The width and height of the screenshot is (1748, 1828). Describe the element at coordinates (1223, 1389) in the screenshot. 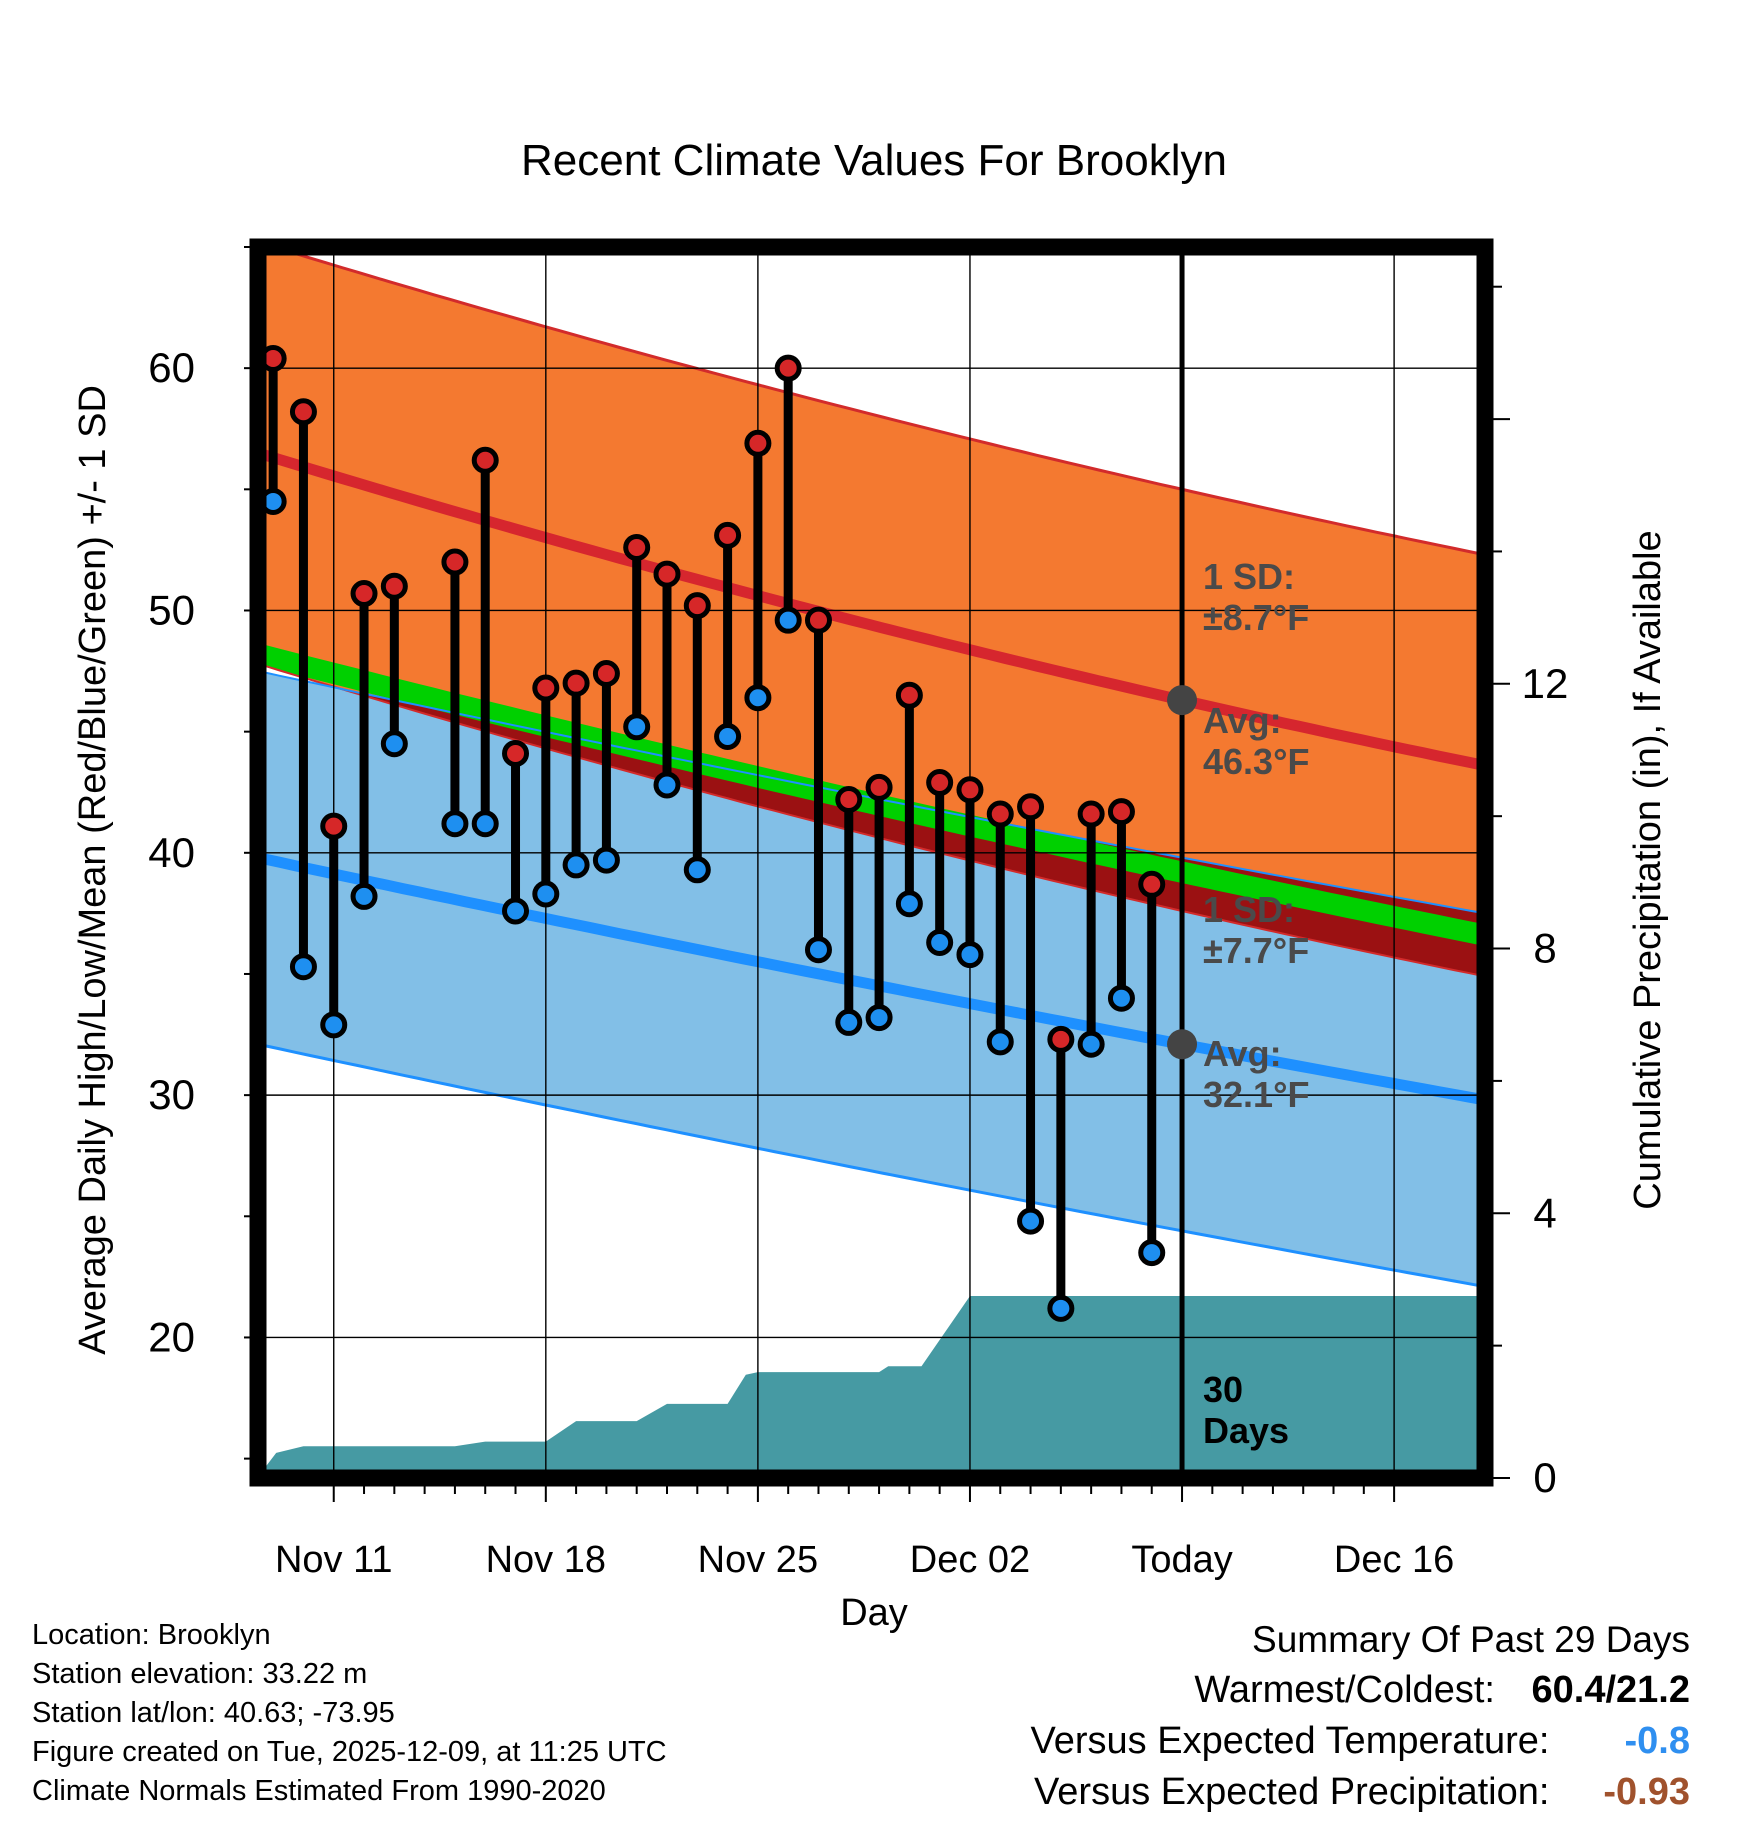

I see `annotation-line1: 30` at that location.